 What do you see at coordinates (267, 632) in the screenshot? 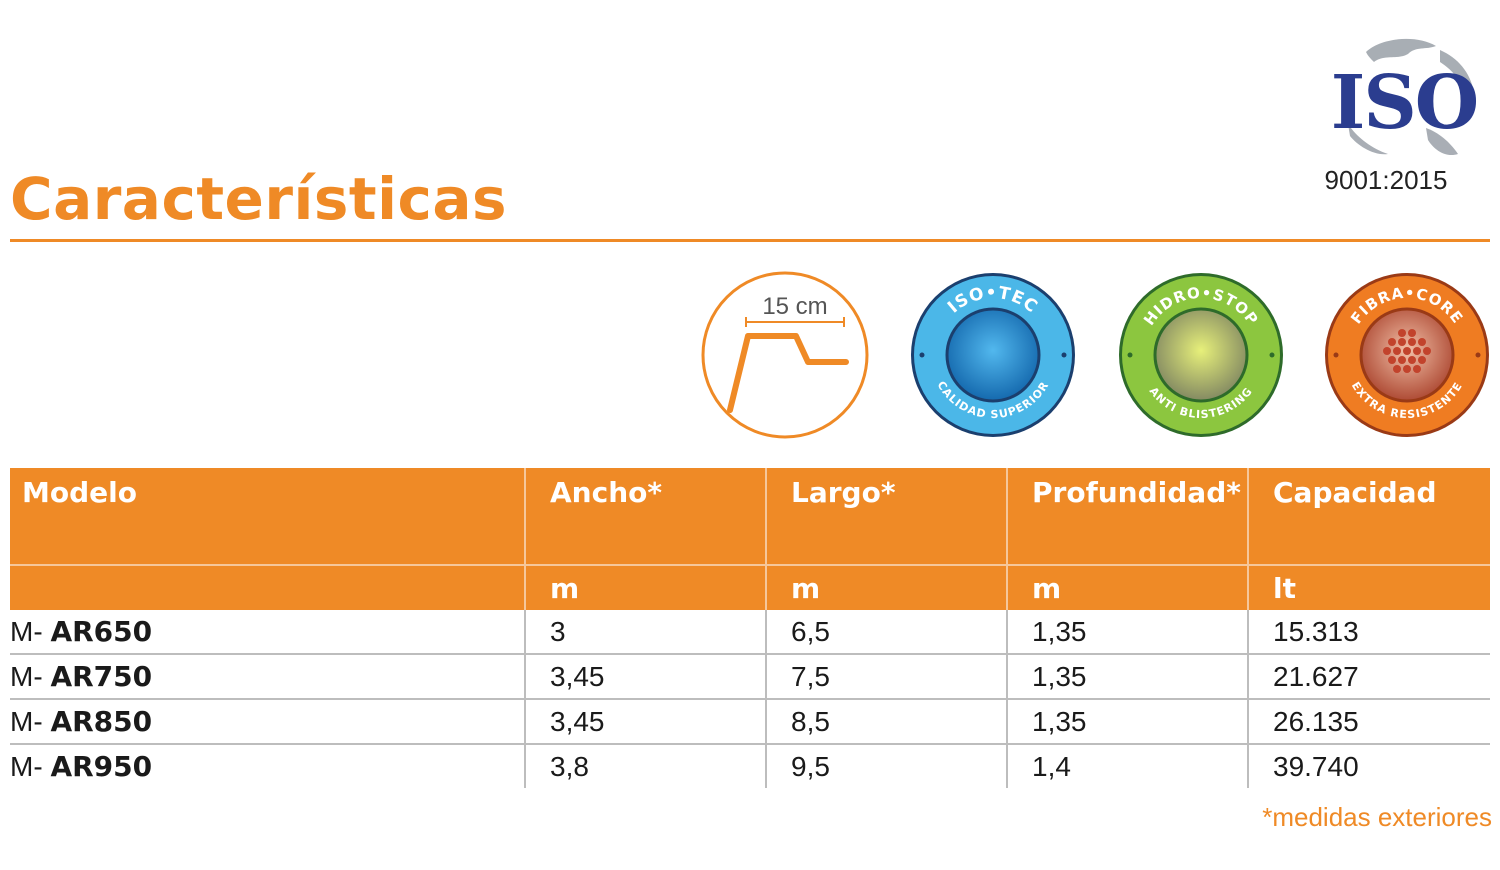
I see `model-cell: M- AR650` at bounding box center [267, 632].